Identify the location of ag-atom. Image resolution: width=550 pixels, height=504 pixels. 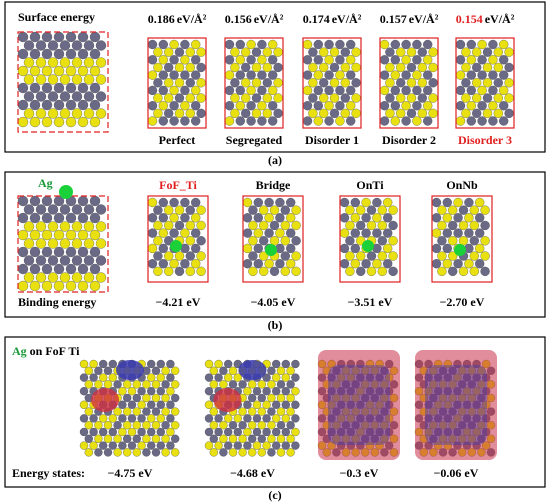
(176, 246).